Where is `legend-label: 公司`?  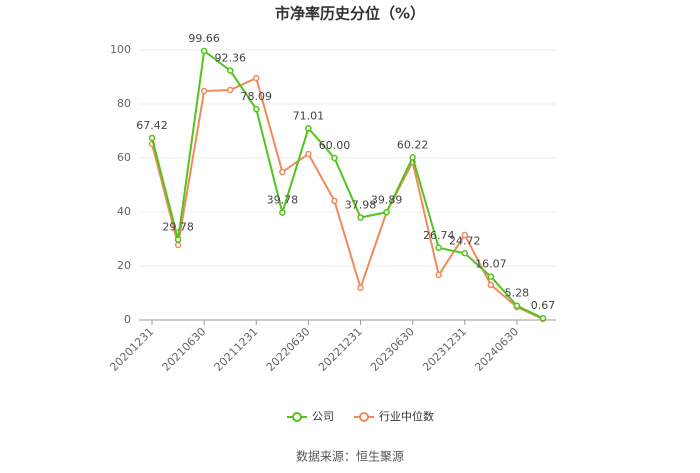
legend-label: 公司 is located at coordinates (323, 416).